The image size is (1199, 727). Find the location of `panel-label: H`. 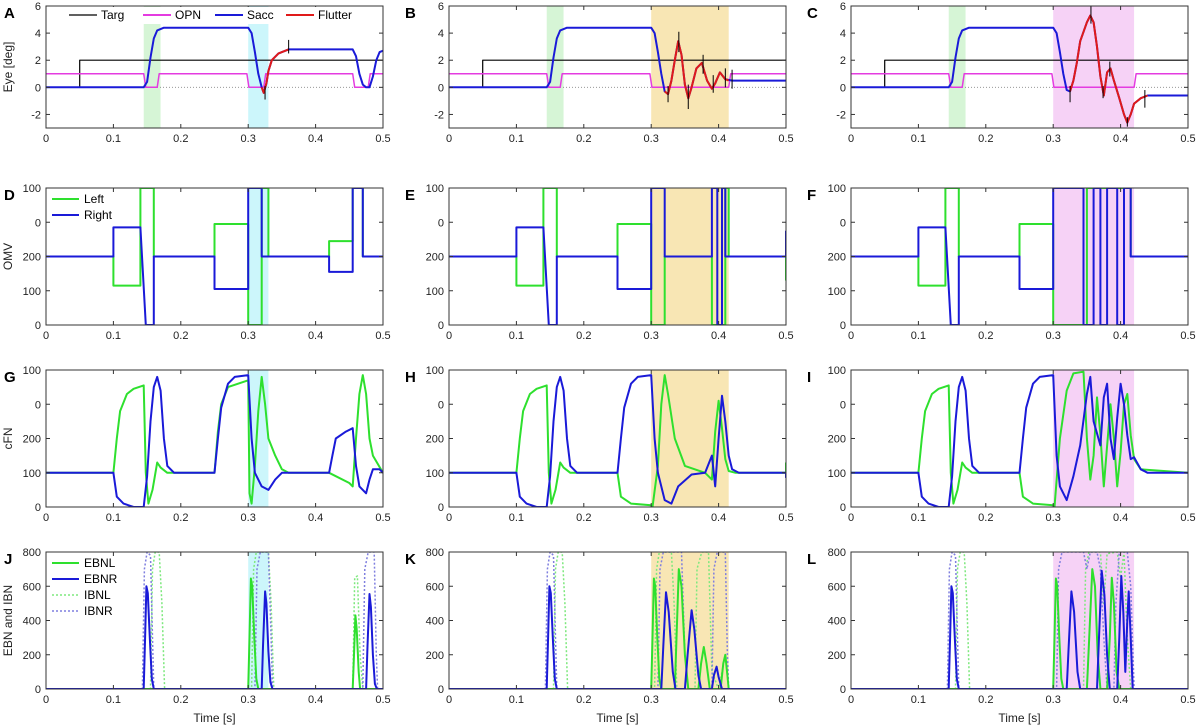

panel-label: H is located at coordinates (410, 377).